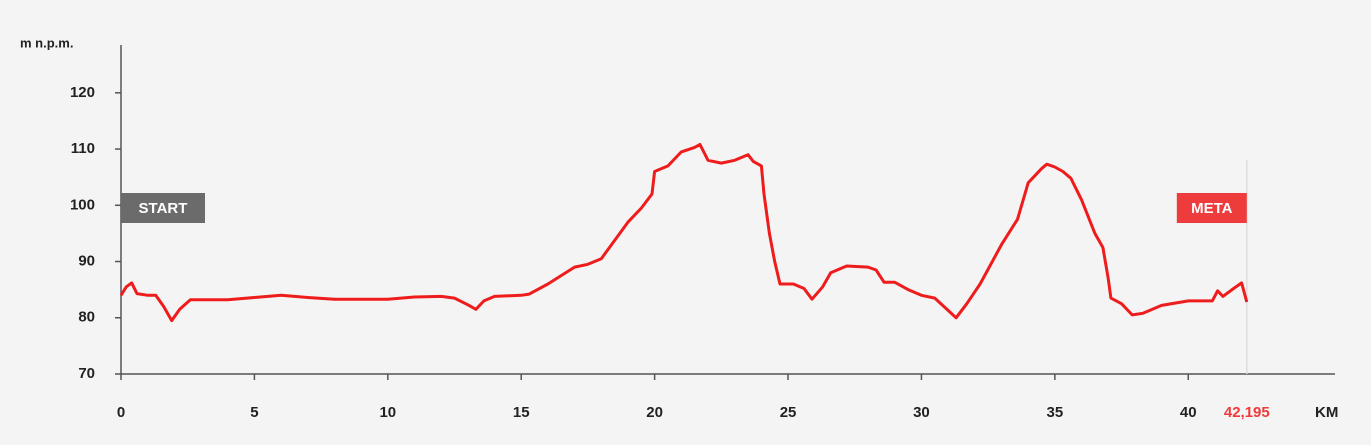 This screenshot has height=445, width=1371. I want to click on start-label: START, so click(163, 208).